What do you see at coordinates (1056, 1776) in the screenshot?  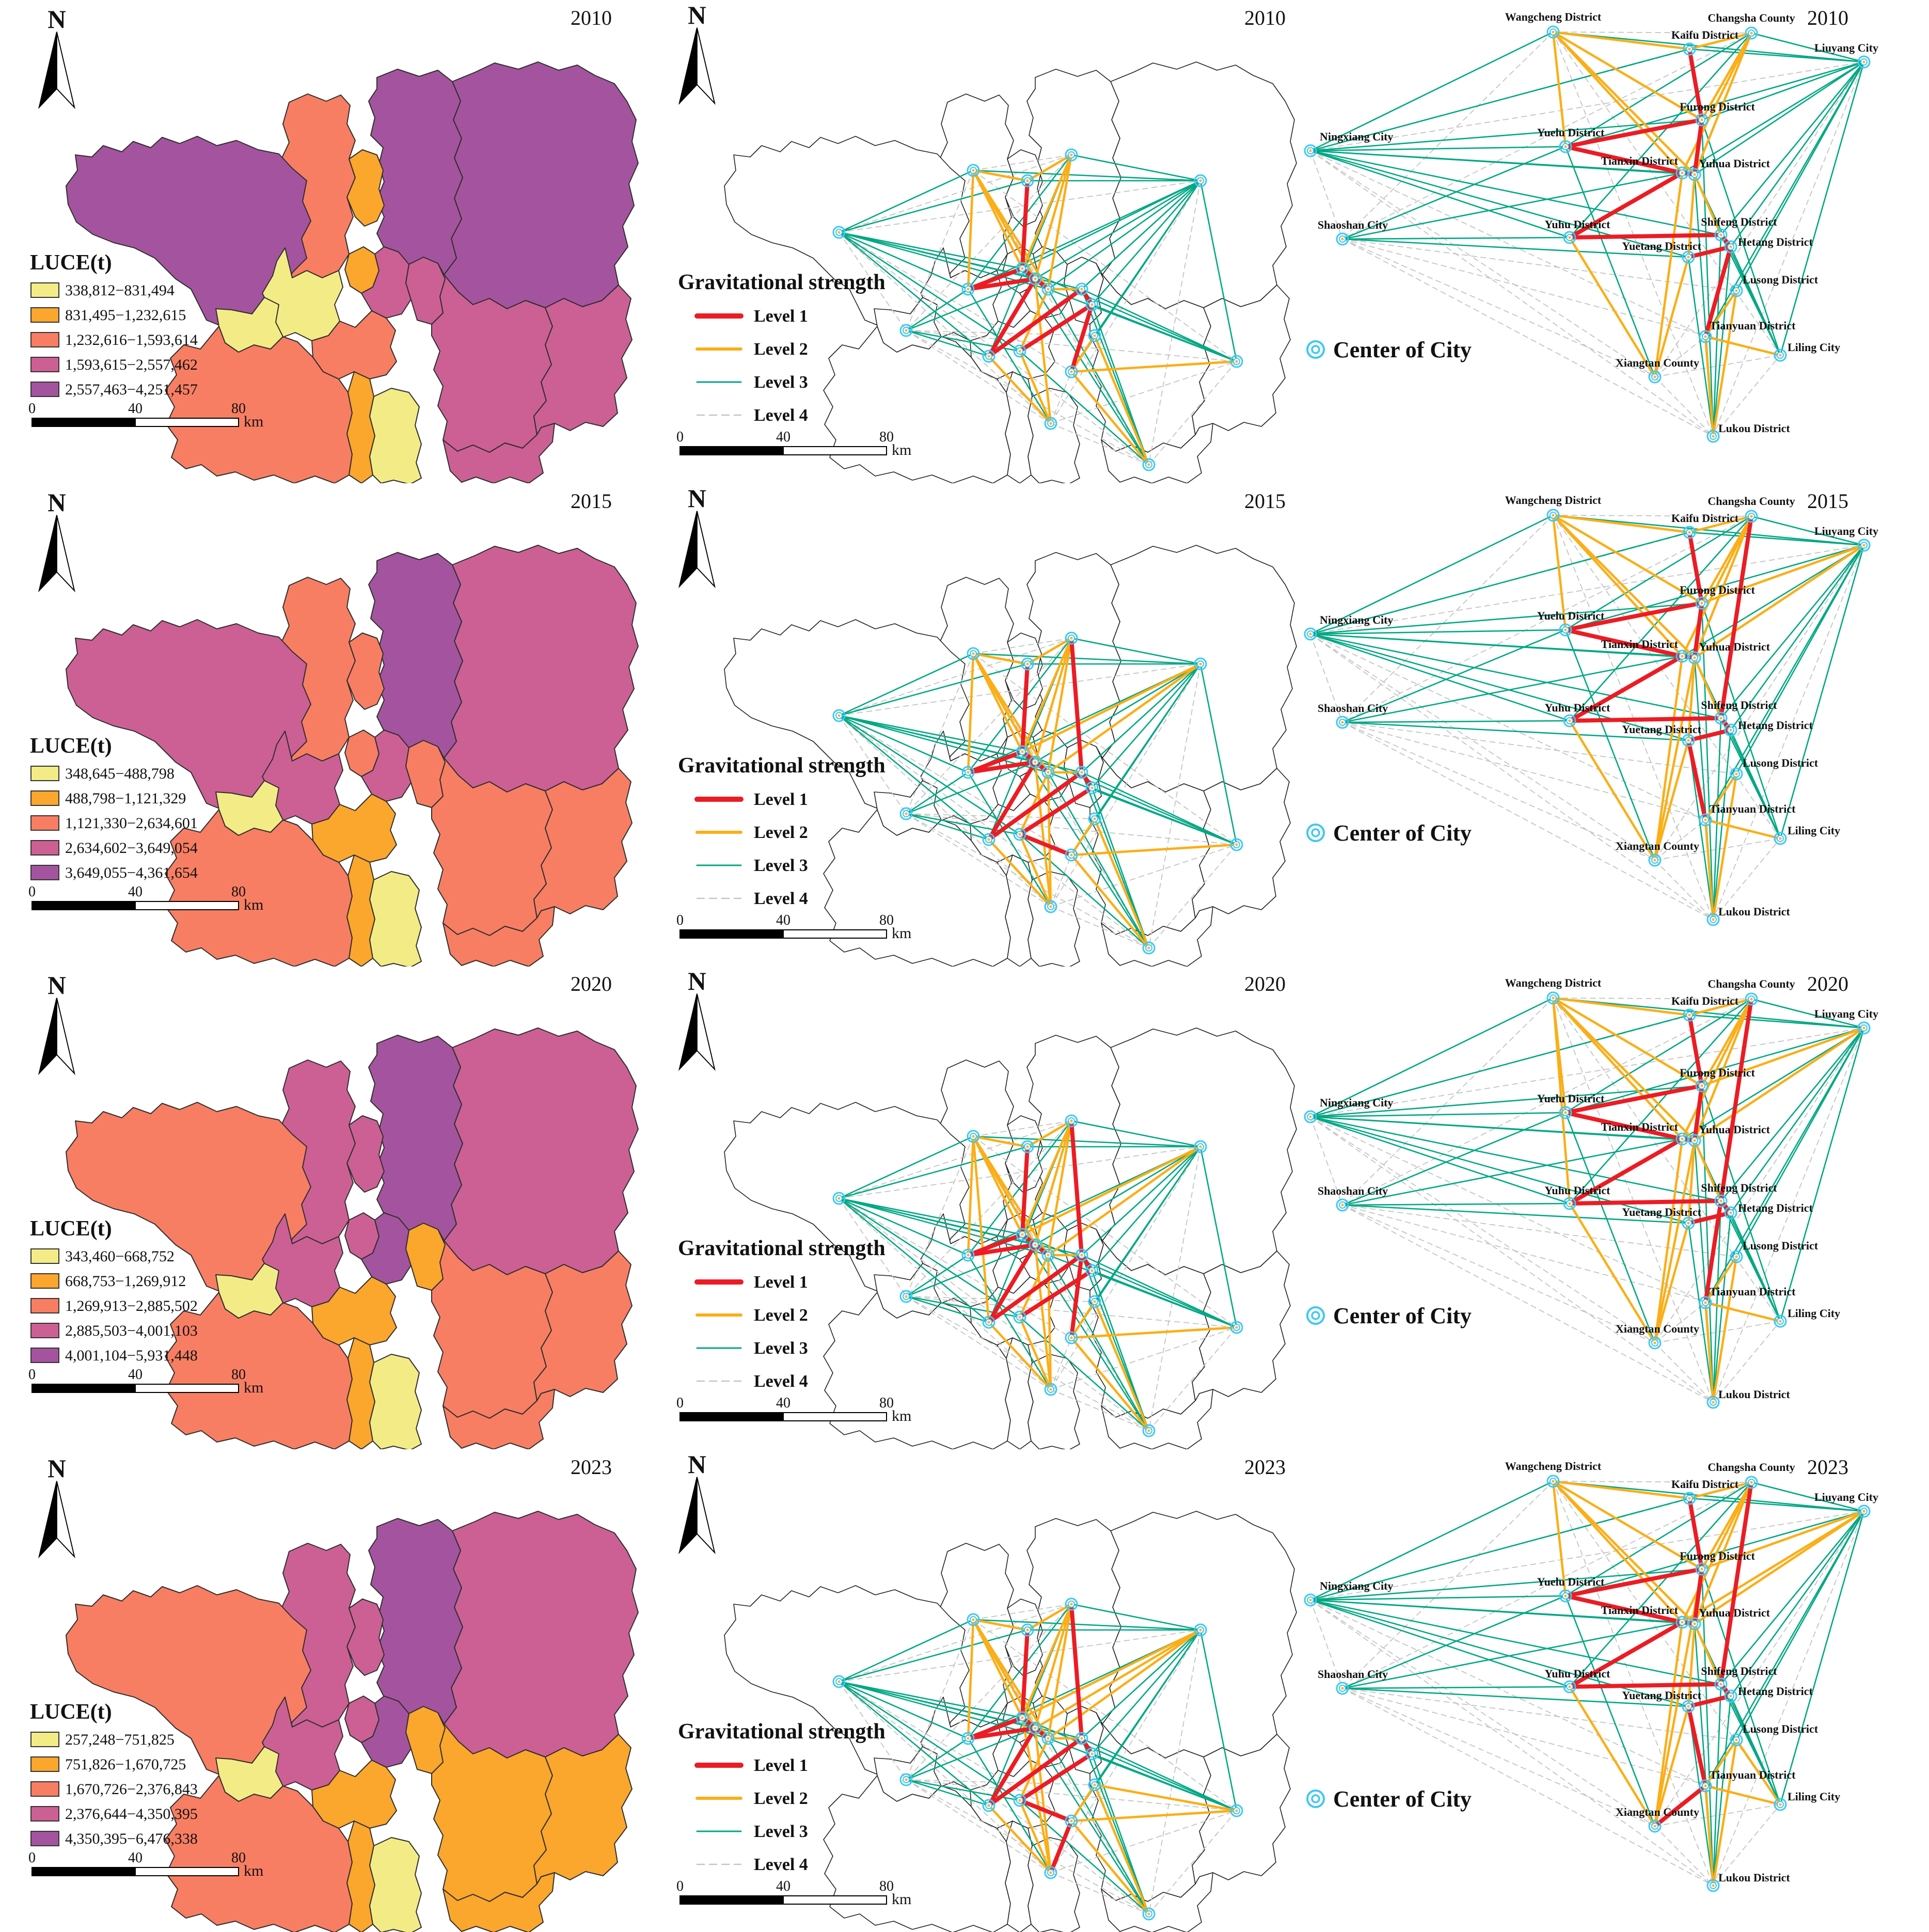 I see `edge-ht-yt` at bounding box center [1056, 1776].